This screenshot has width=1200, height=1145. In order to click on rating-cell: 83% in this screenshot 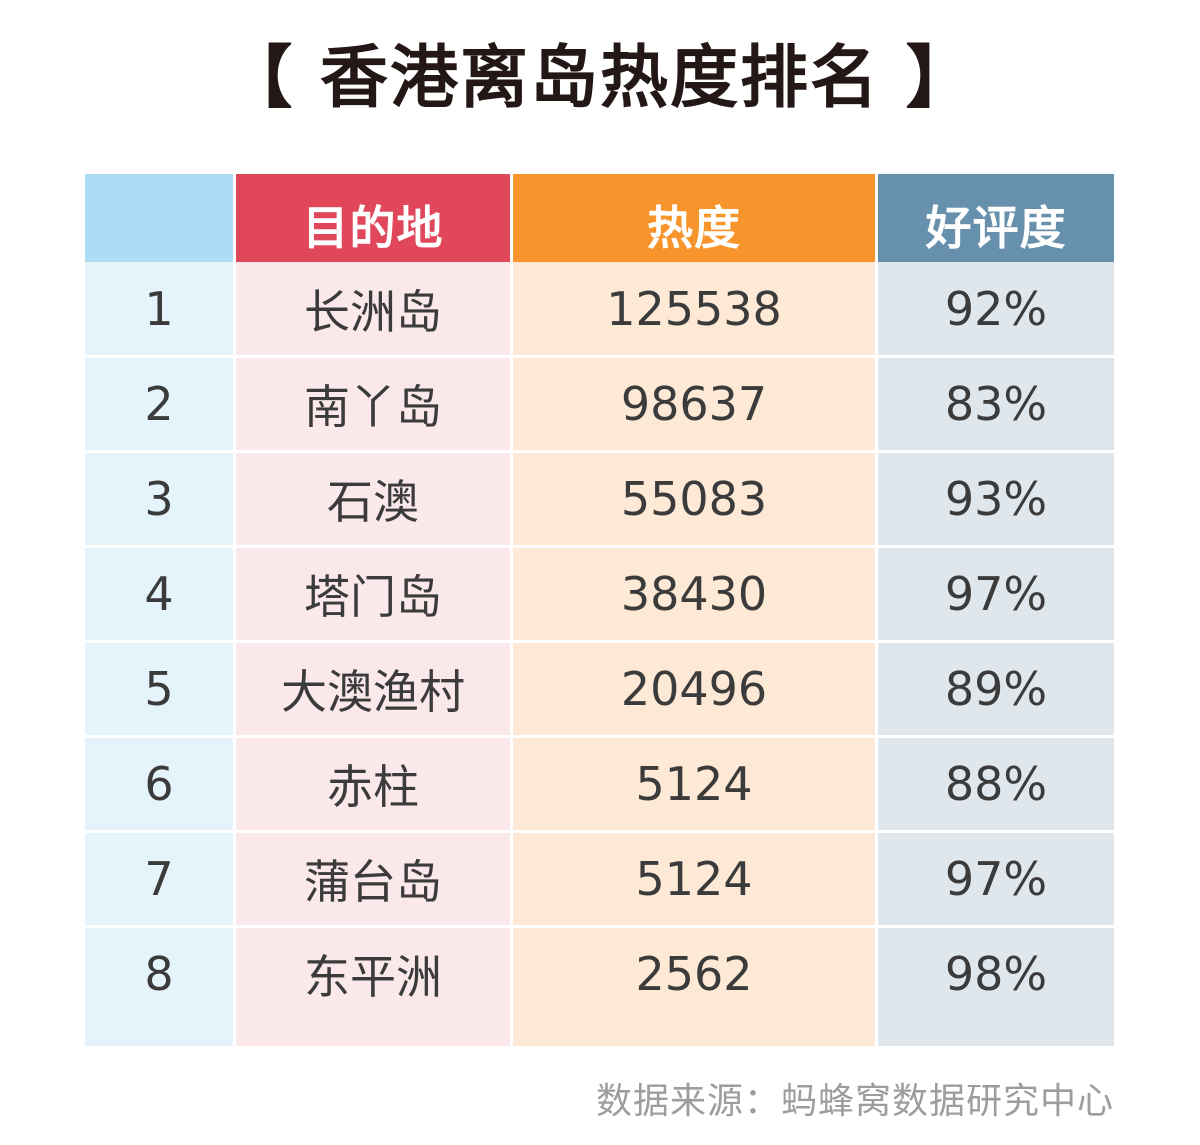, I will do `click(996, 403)`.